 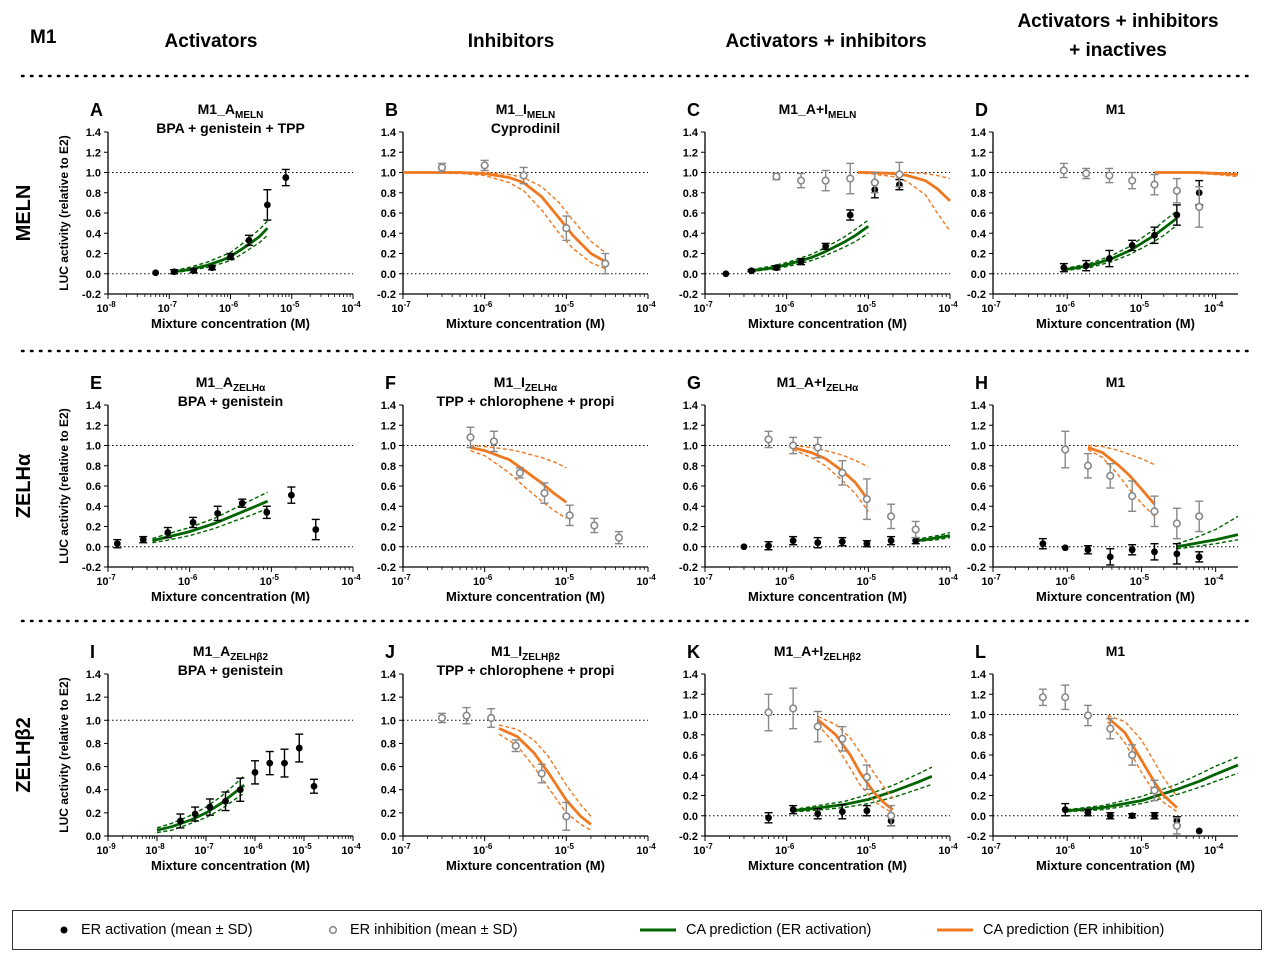 I want to click on legend-item-inhibition-prediction: CA prediction (ER inhibition), so click(x=1049, y=930).